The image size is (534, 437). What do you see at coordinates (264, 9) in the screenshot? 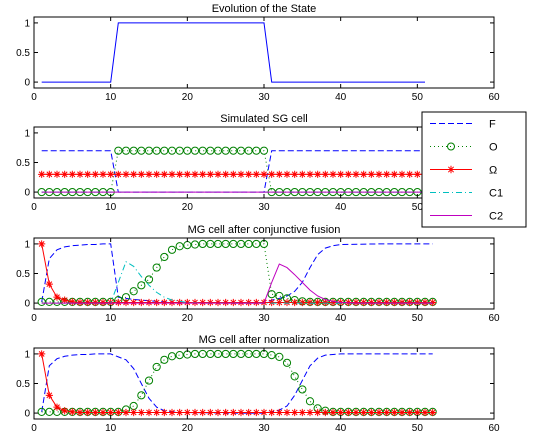
I see `subplot-title: Evolution of the State` at bounding box center [264, 9].